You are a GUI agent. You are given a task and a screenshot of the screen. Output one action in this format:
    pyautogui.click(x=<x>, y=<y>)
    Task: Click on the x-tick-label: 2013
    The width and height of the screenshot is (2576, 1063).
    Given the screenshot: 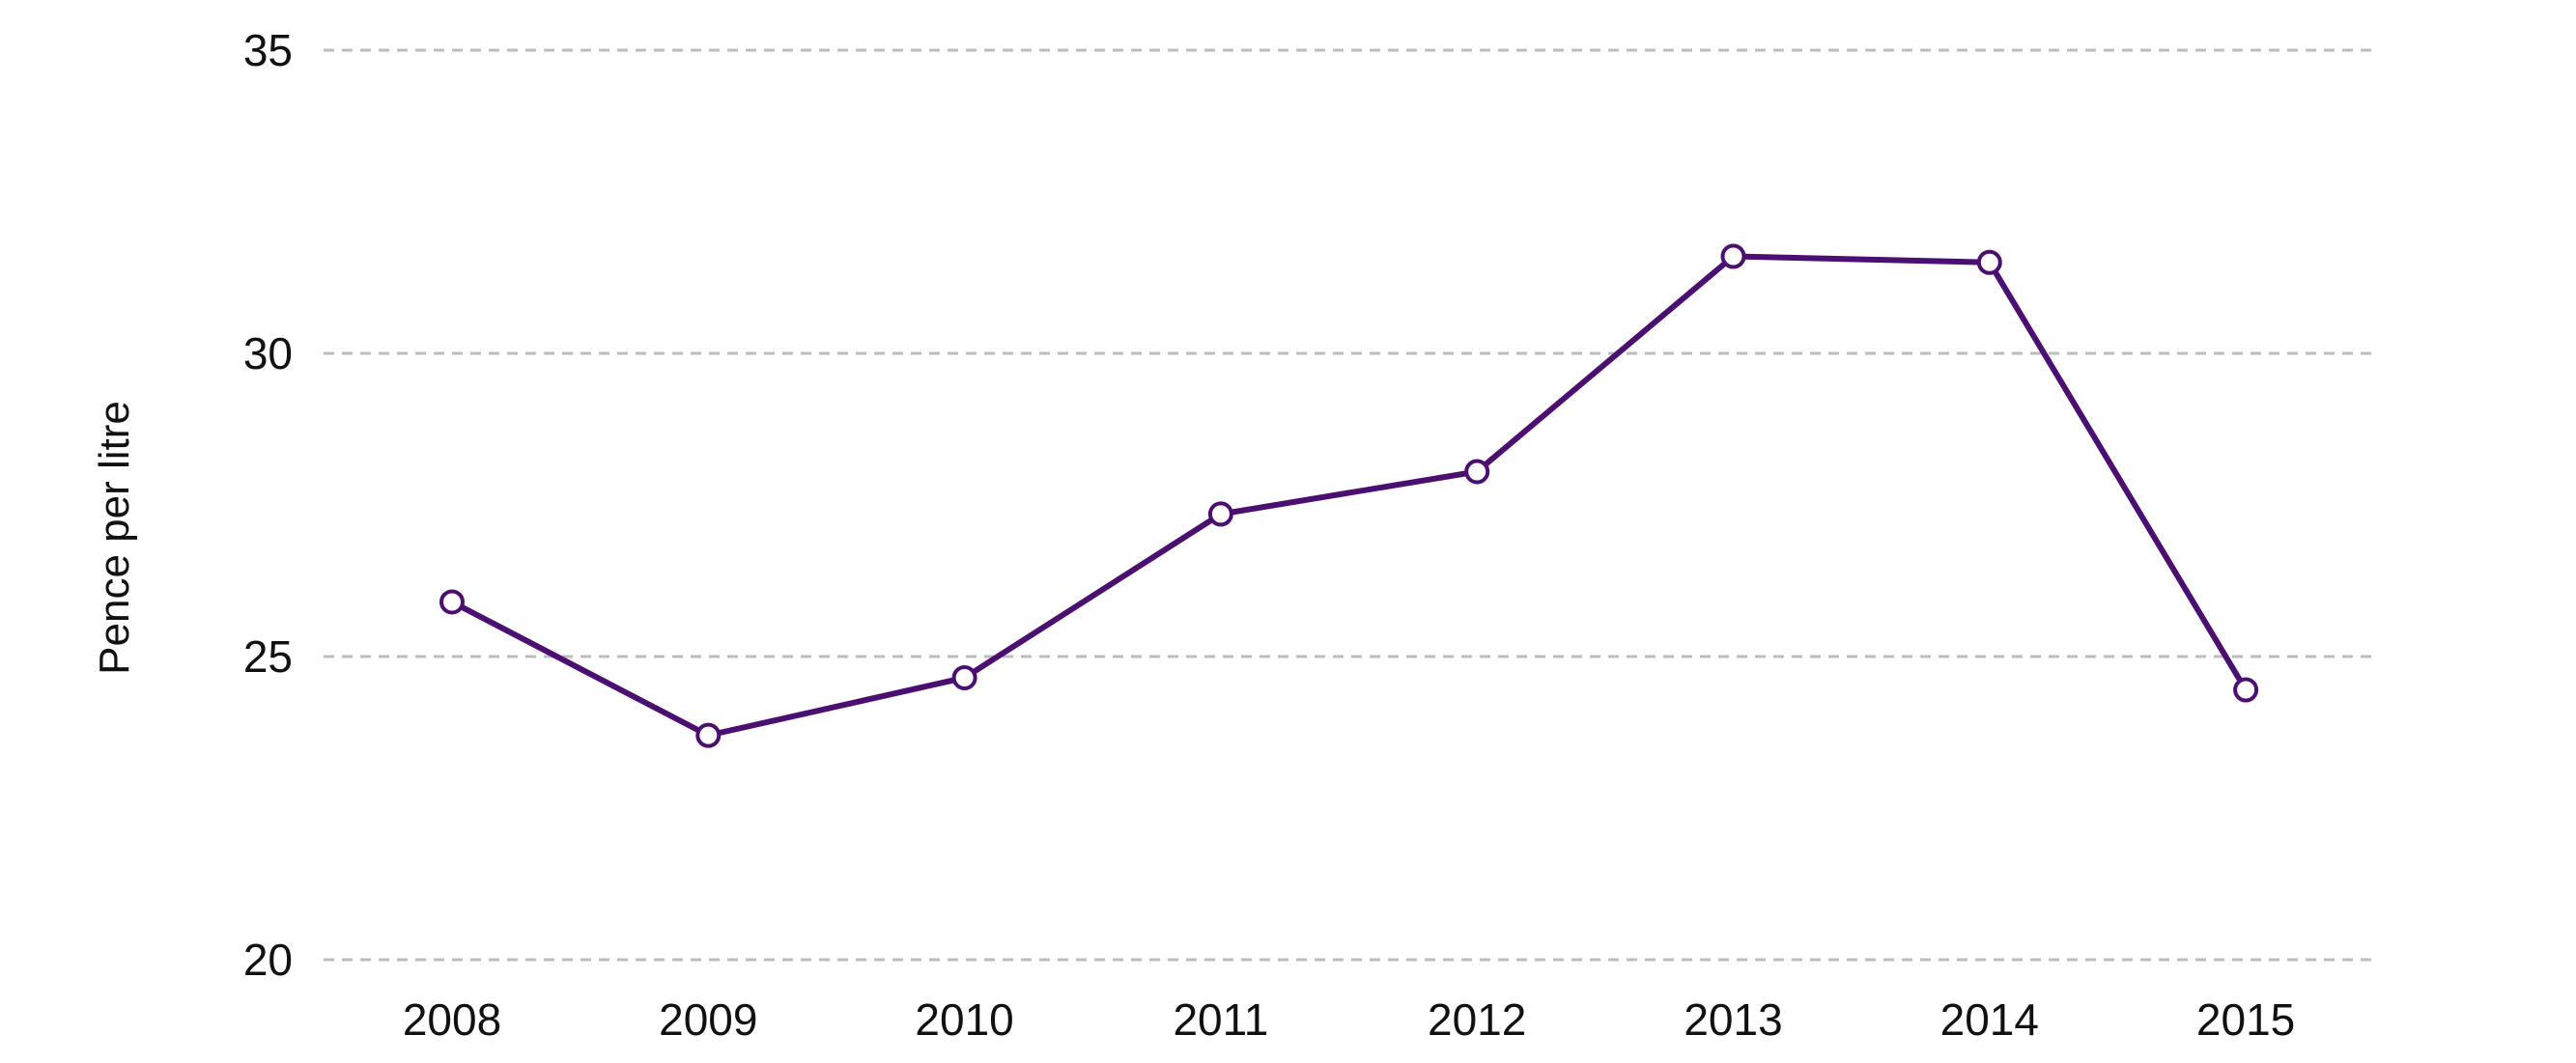 What is the action you would take?
    pyautogui.click(x=1733, y=1019)
    